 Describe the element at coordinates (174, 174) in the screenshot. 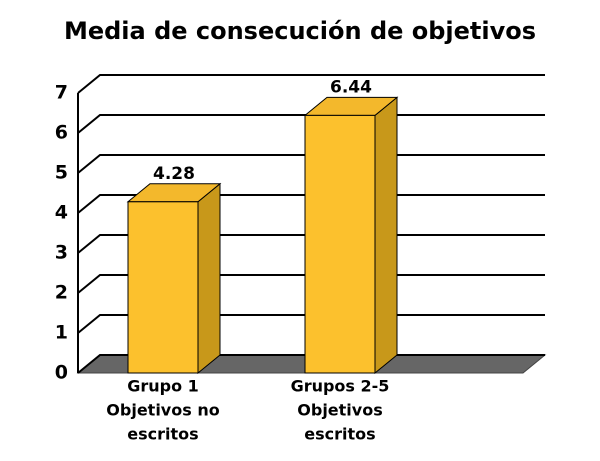

I see `value-label: 4.28` at that location.